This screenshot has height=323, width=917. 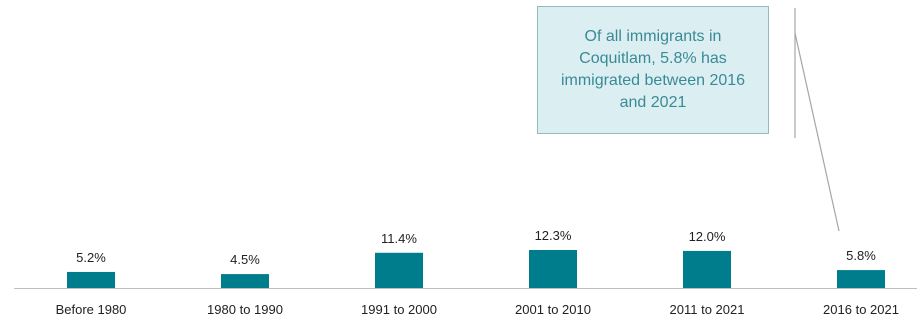 What do you see at coordinates (861, 255) in the screenshot?
I see `data-label: 5.8%` at bounding box center [861, 255].